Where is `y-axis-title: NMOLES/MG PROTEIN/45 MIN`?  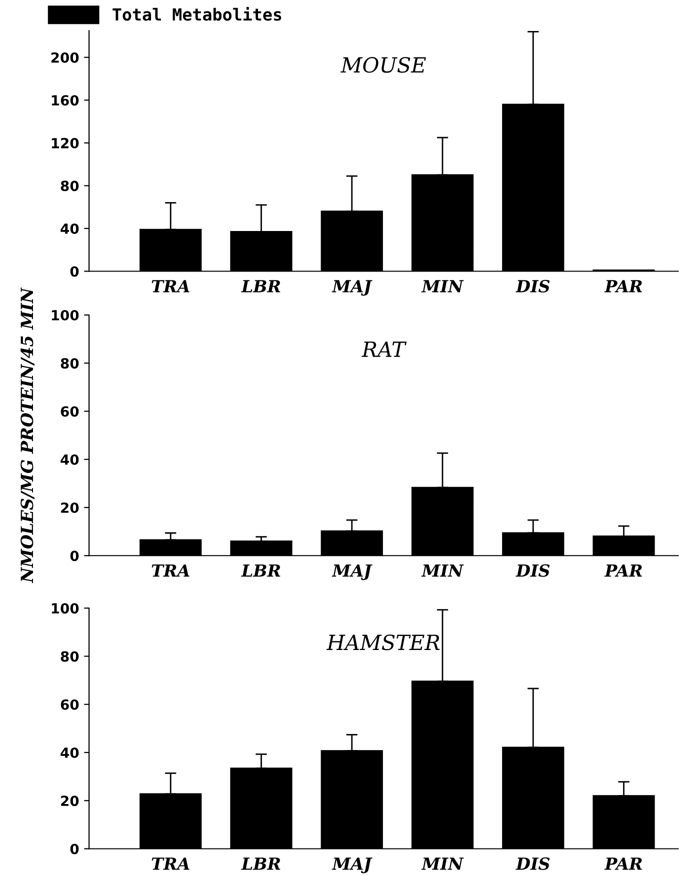
y-axis-title: NMOLES/MG PROTEIN/45 MIN is located at coordinates (27, 435).